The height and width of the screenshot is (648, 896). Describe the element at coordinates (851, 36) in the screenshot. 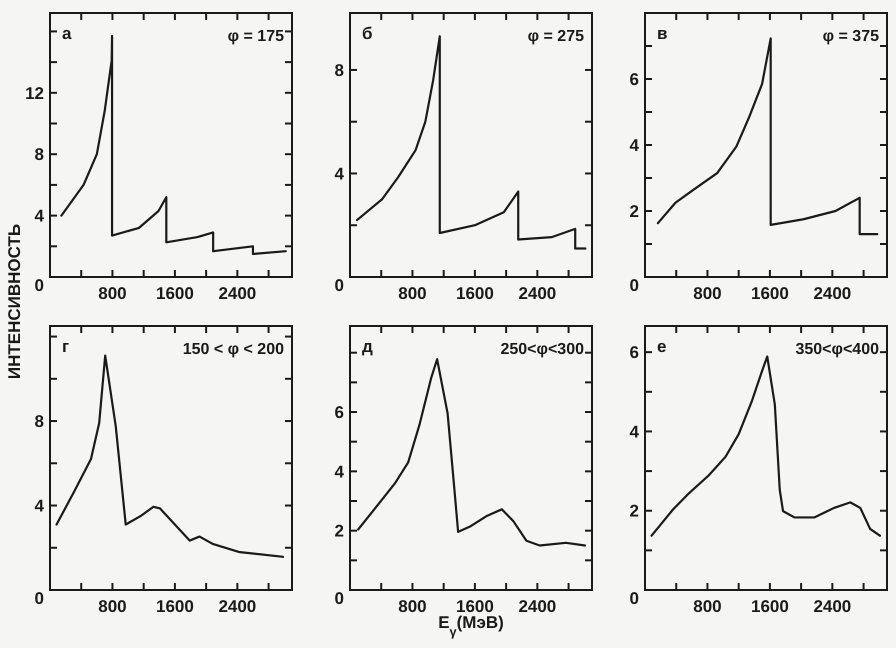

I see `text: φ = 375` at that location.